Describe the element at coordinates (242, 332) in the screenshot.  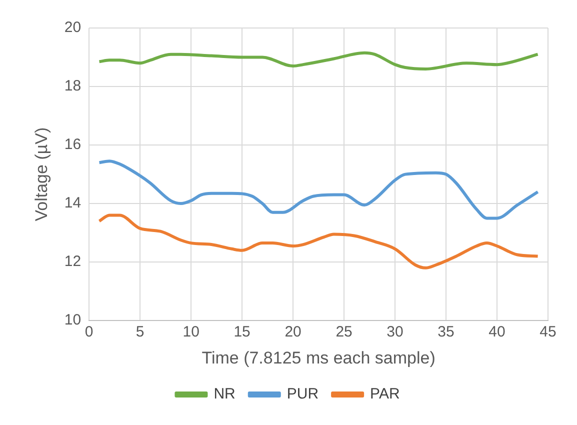
I see `x-tick-label: 15` at that location.